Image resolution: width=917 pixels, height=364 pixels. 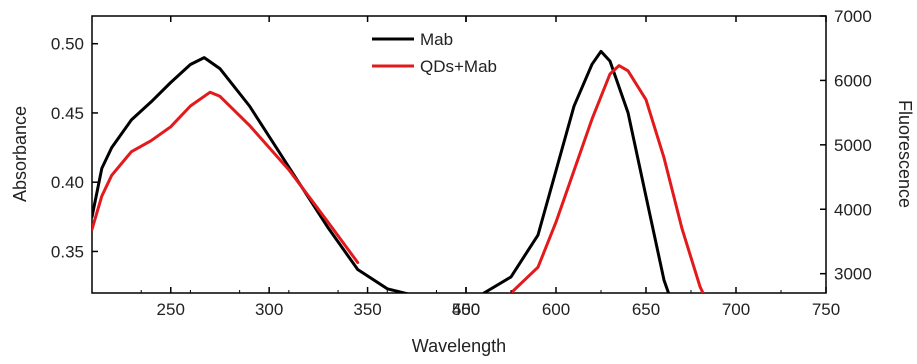 What do you see at coordinates (269, 309) in the screenshot?
I see `x-tick-label-300: 300` at bounding box center [269, 309].